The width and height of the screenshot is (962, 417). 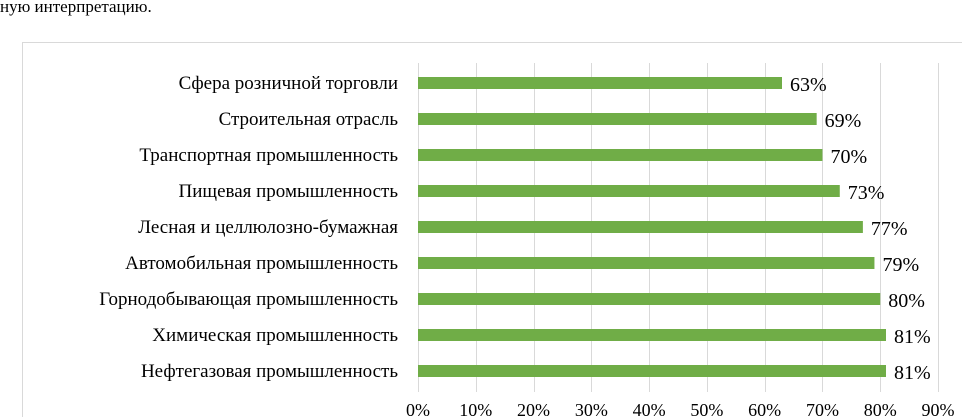 I want to click on x-tick-label: 30%, so click(x=591, y=408).